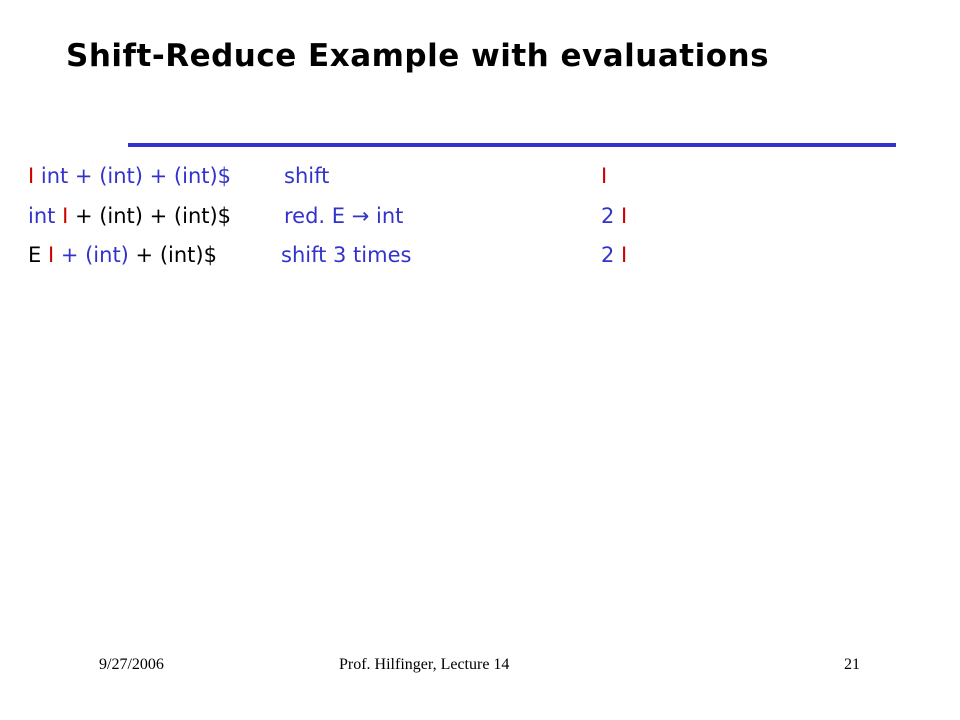  I want to click on footer-date: 9/27/2006, so click(131, 664).